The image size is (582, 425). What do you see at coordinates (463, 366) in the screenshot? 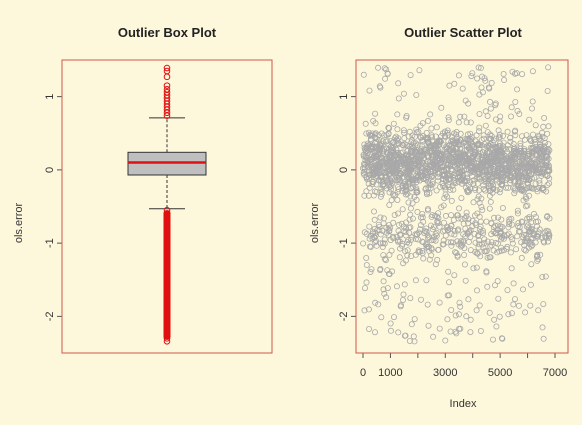
I see `scatter-plot-x-axis: 0 1000 3000 5000 7000` at bounding box center [463, 366].